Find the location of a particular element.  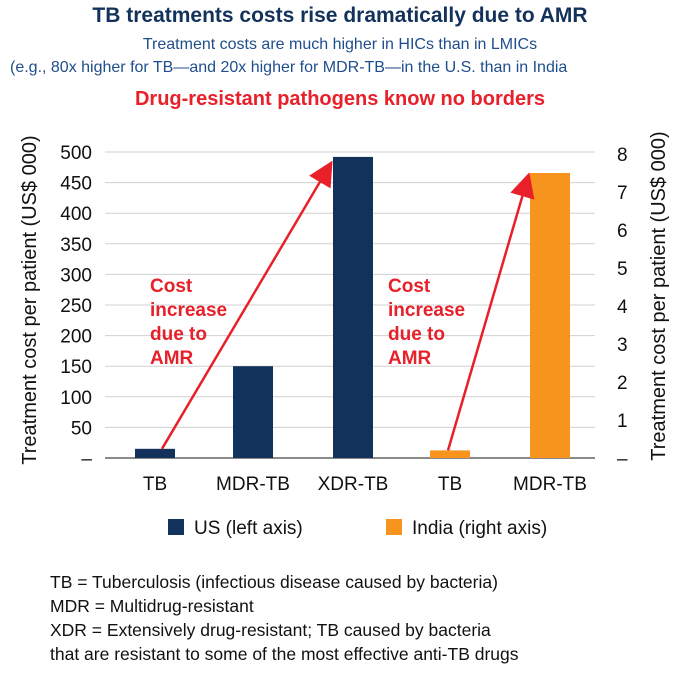

y-tick-right: 2 is located at coordinates (622, 383).